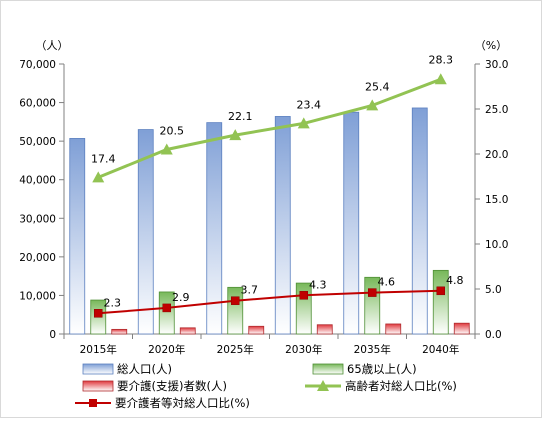 This screenshot has width=542, height=421. Describe the element at coordinates (37, 104) in the screenshot. I see `y-left-tick-label: 60,000` at that location.